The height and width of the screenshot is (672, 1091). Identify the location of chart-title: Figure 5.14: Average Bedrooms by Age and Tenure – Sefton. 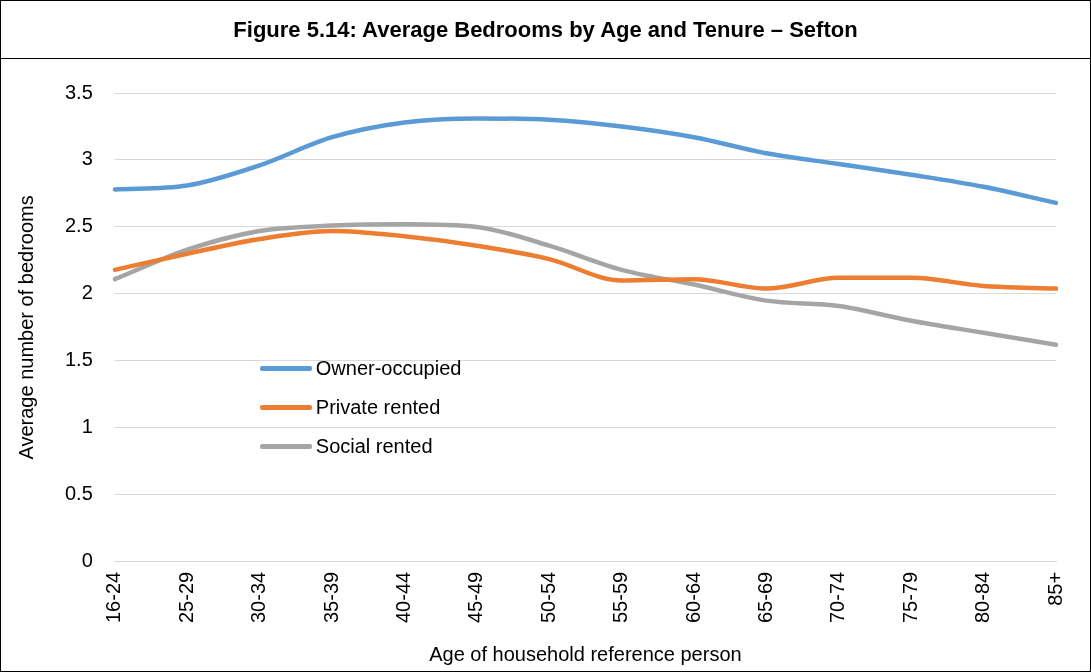
(545, 30).